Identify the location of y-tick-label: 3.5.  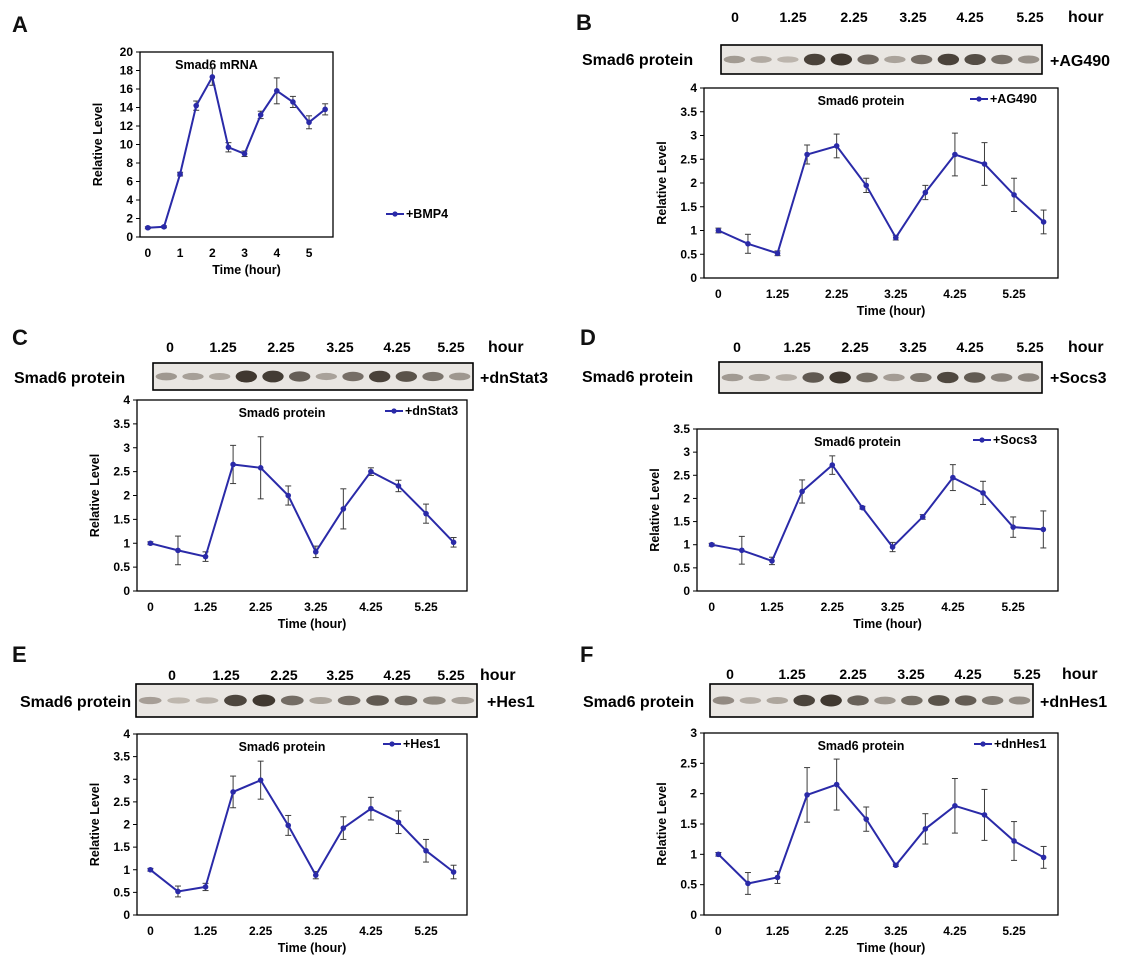
(688, 112).